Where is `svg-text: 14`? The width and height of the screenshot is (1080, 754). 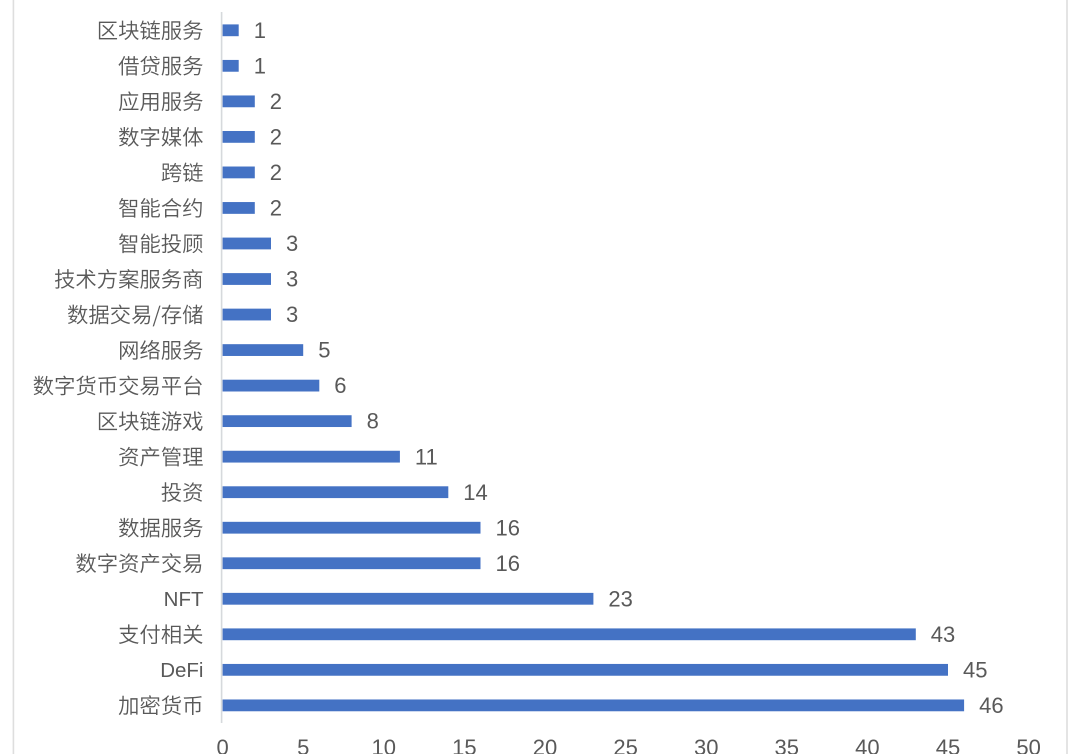 svg-text: 14 is located at coordinates (475, 492).